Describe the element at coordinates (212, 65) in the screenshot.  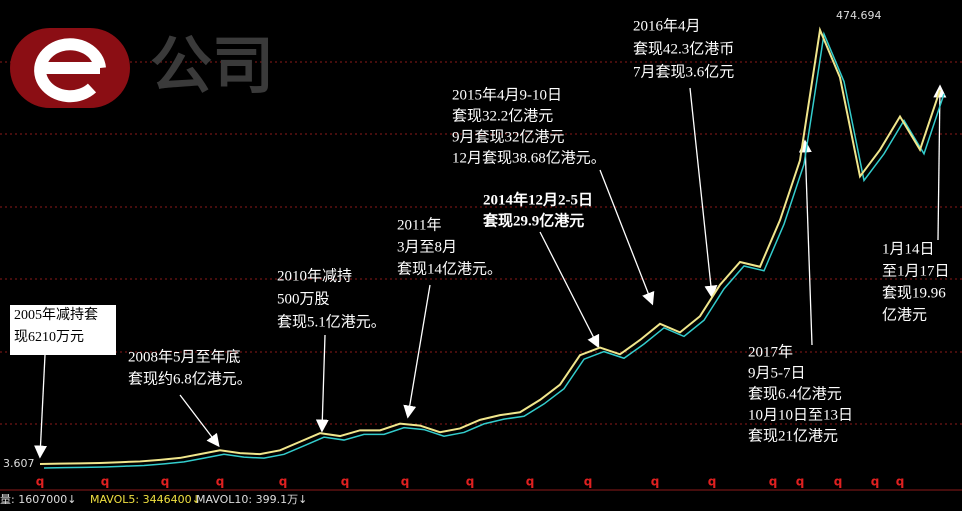
I see `logo-text: 公司` at that location.